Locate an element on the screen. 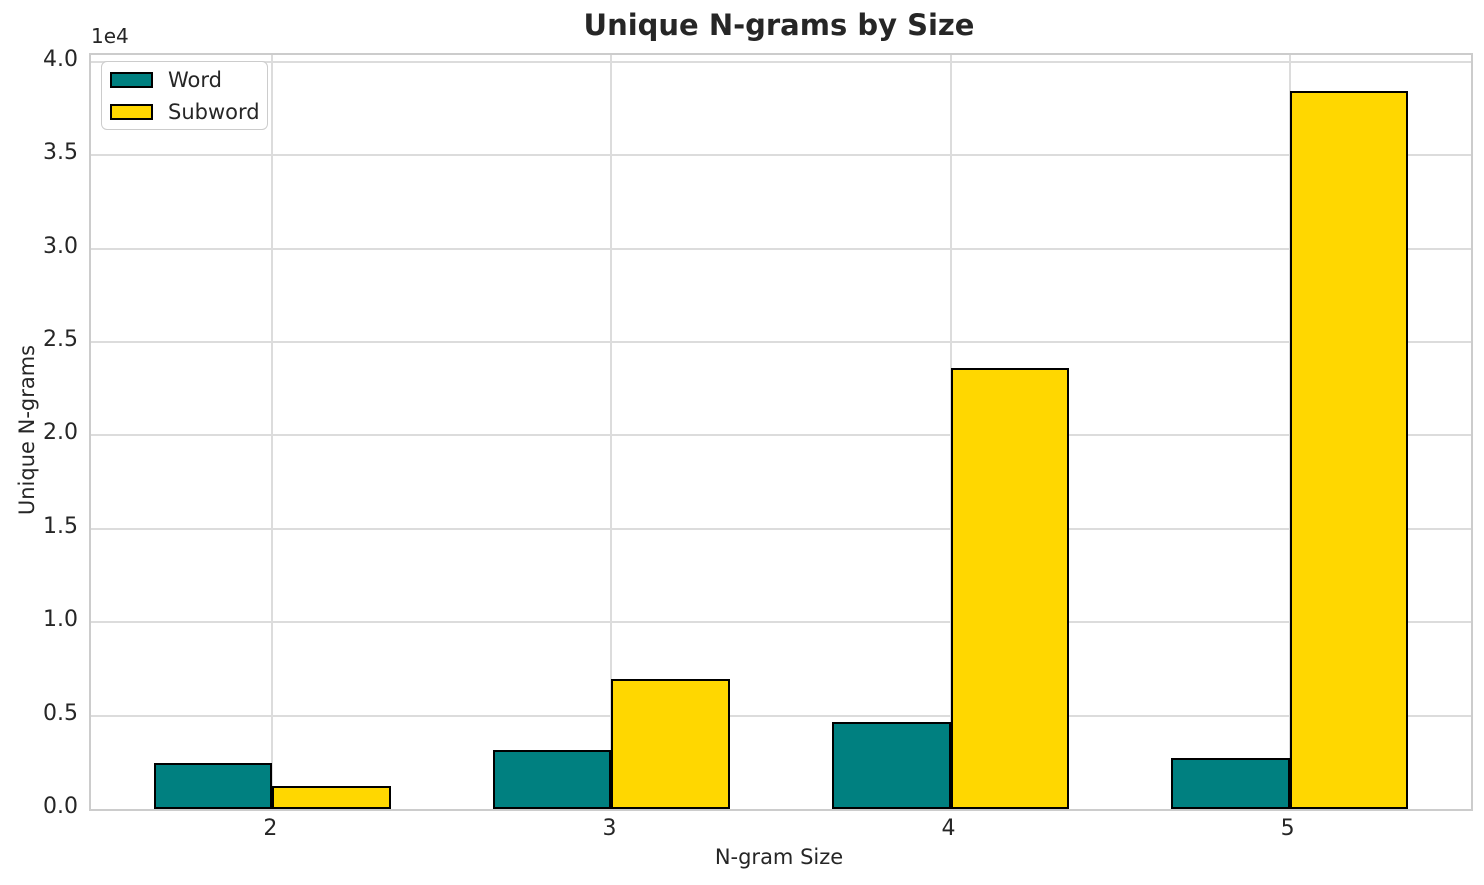  x-tick-label: 4 is located at coordinates (948, 828).